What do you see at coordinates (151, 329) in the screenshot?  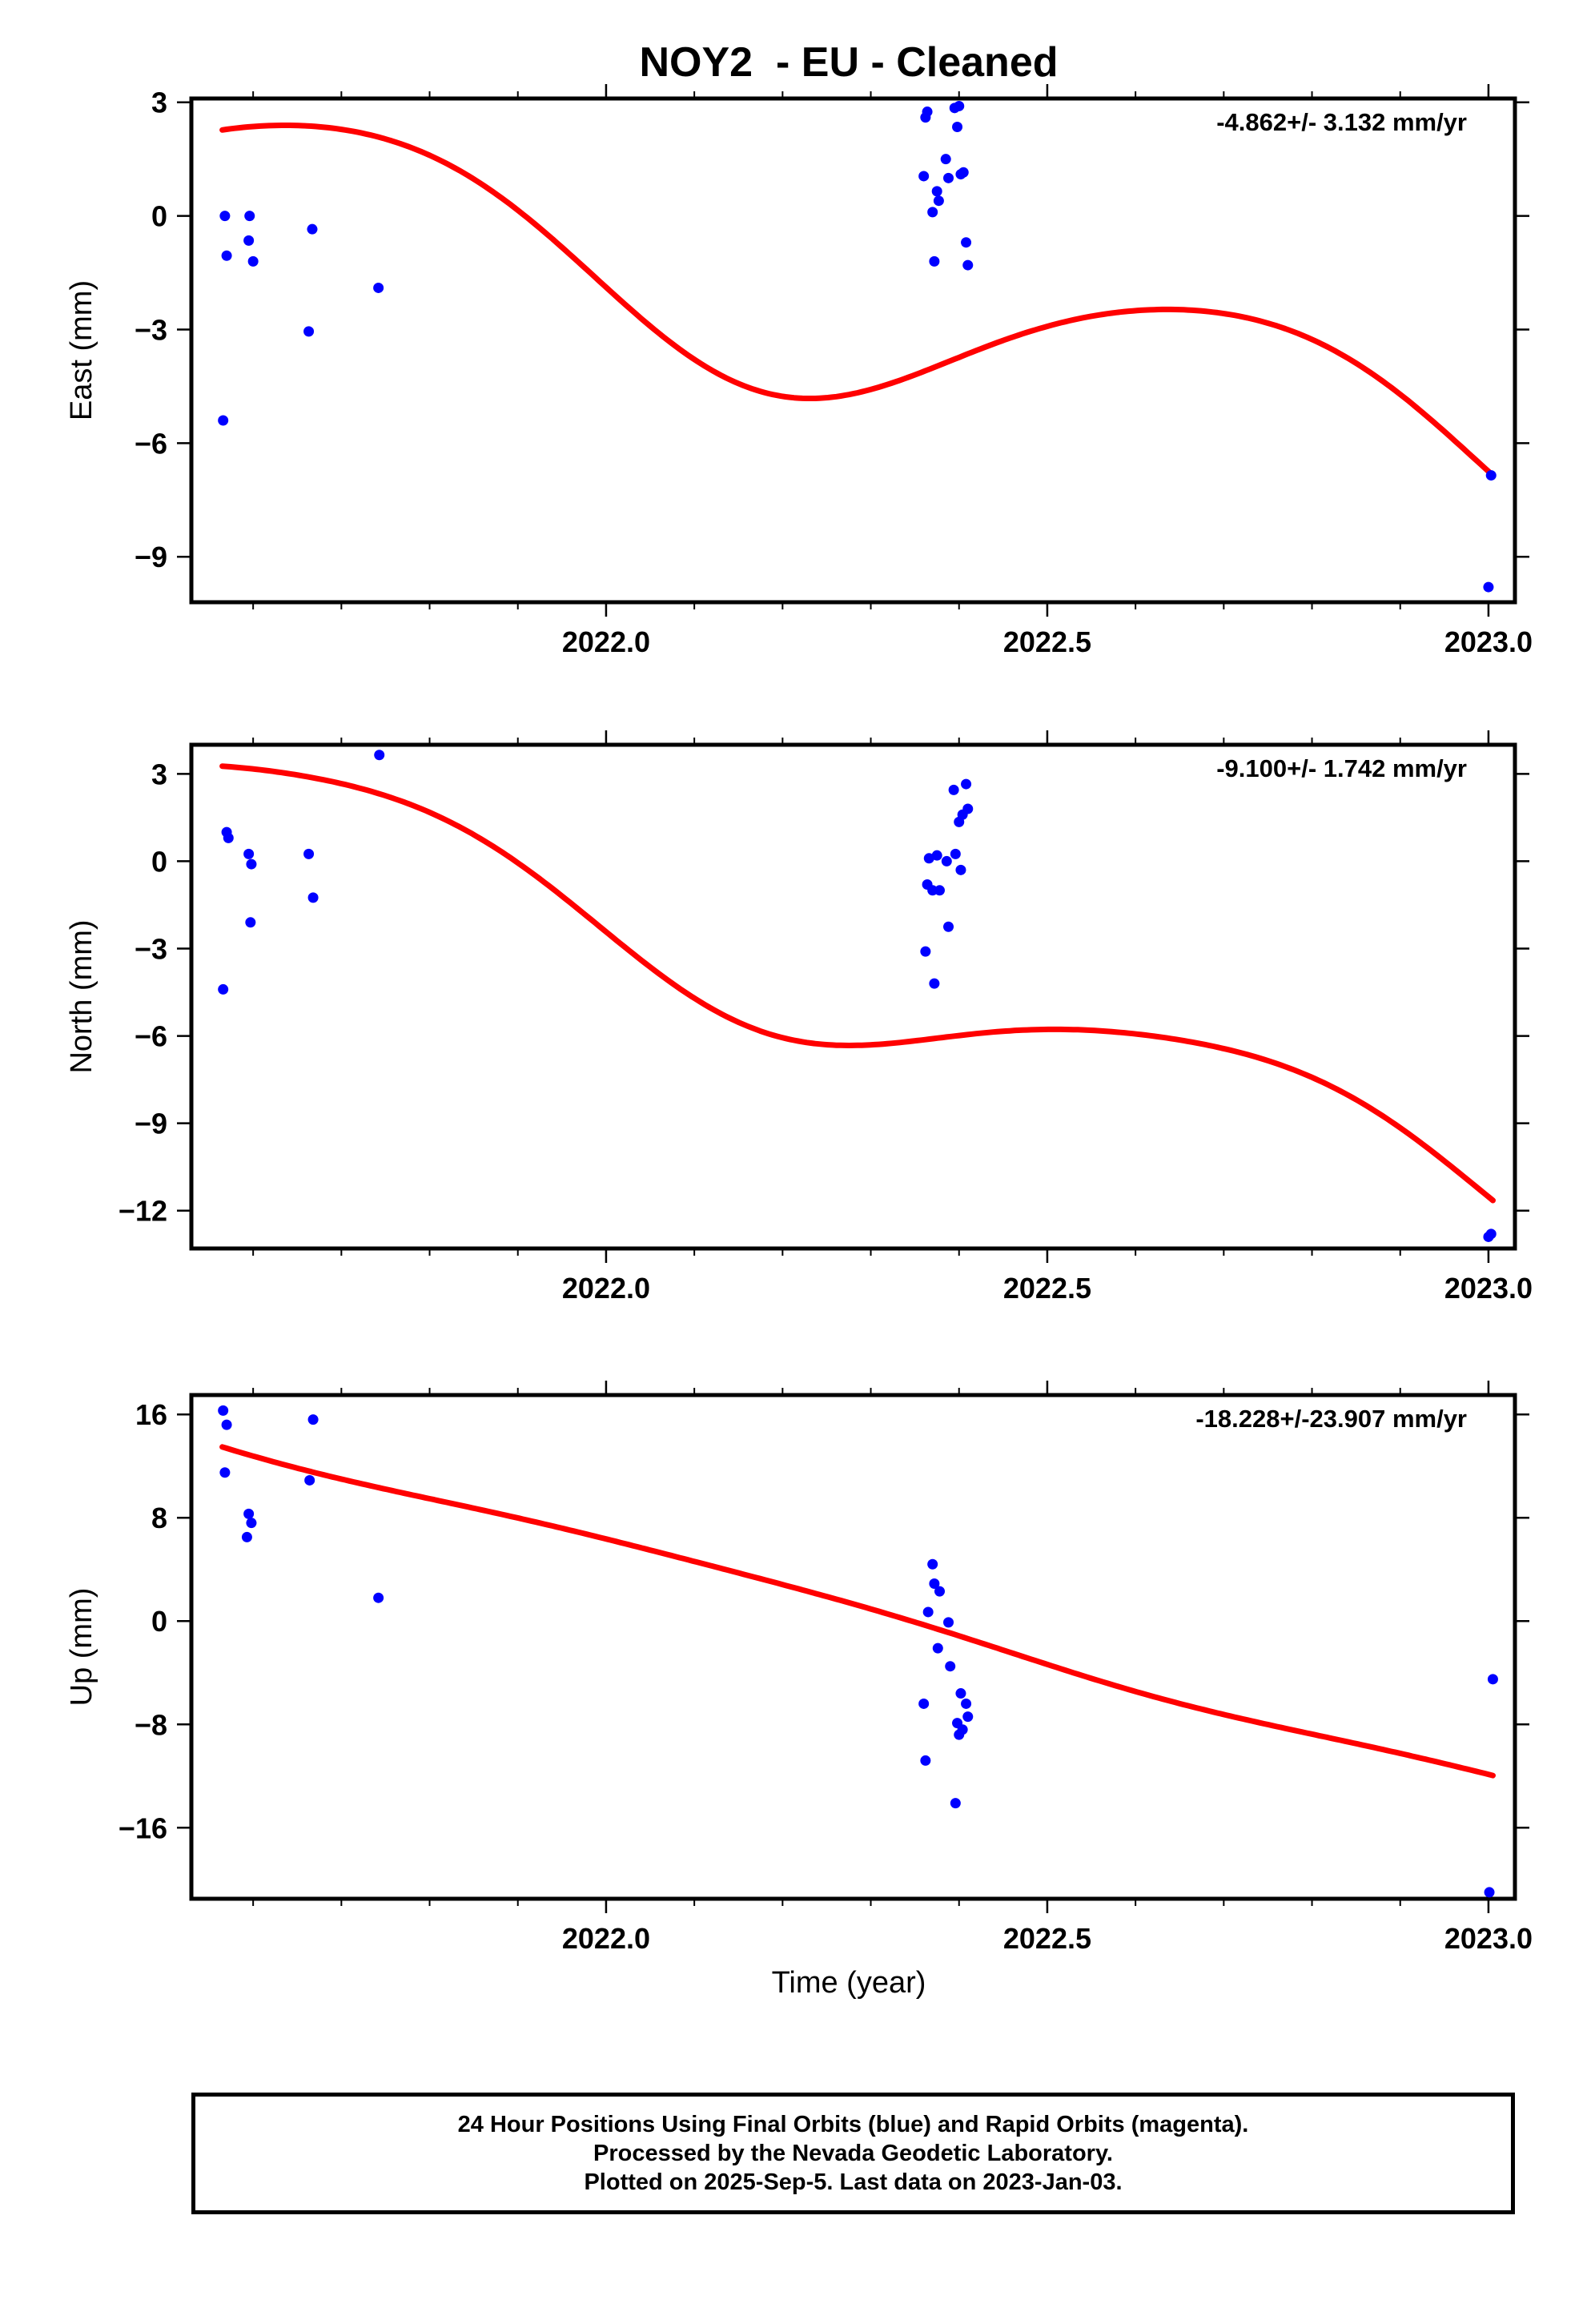 I see `y-tick-label: −3` at bounding box center [151, 329].